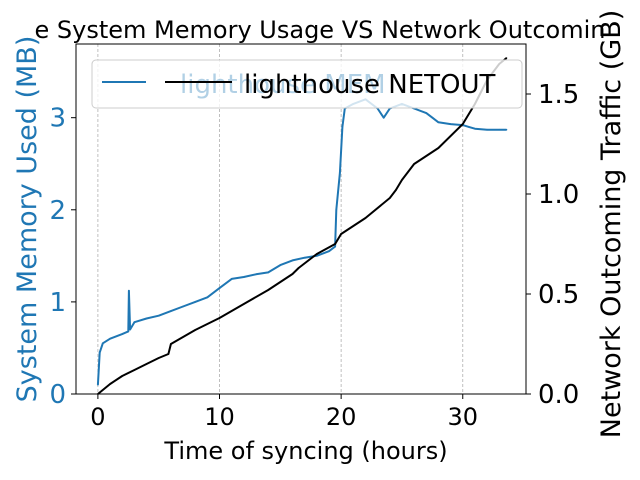 Image resolution: width=640 pixels, height=480 pixels. Describe the element at coordinates (57, 395) in the screenshot. I see `y-left-tick-label: 0` at that location.